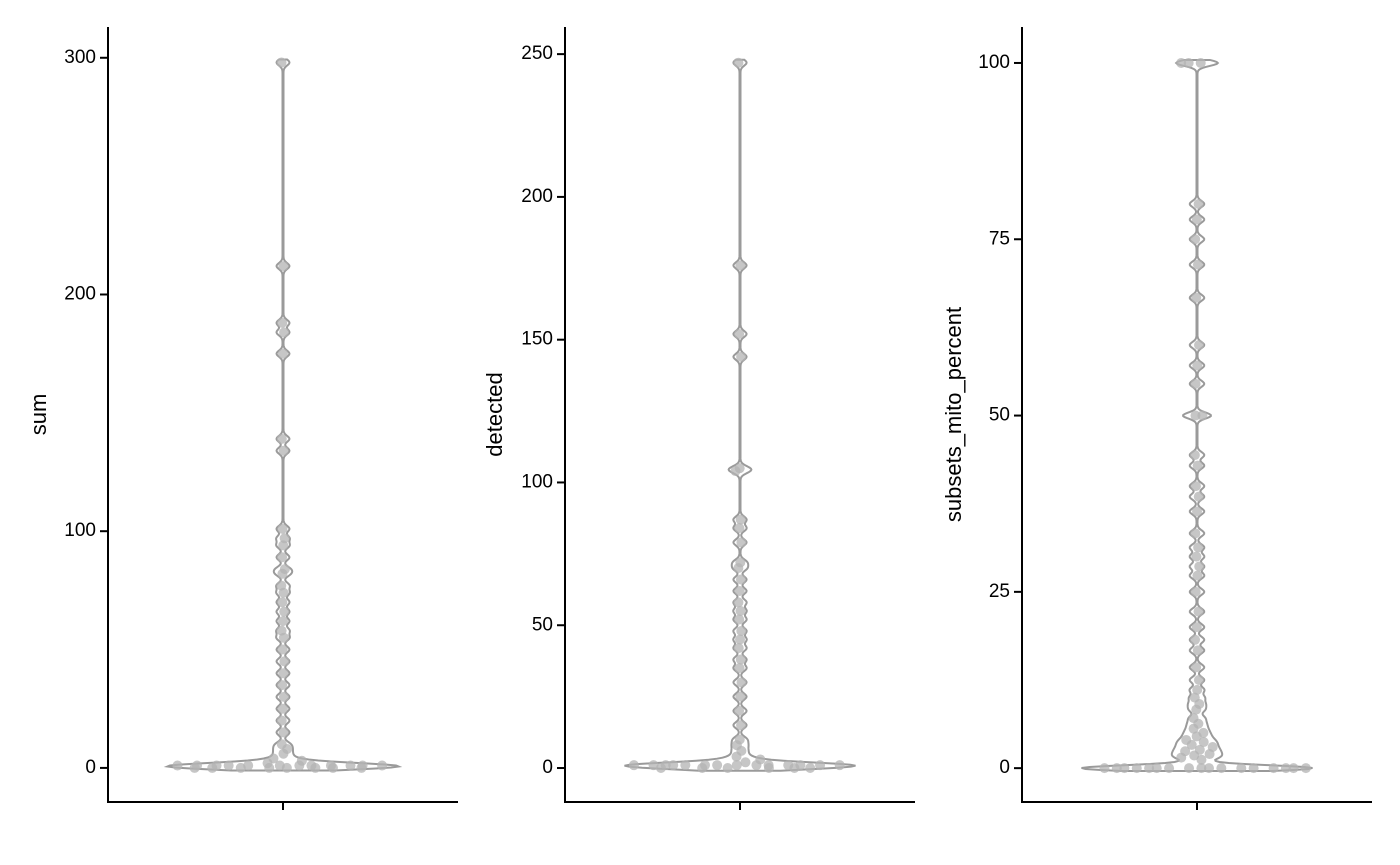 This screenshot has height=865, width=1400. What do you see at coordinates (999, 591) in the screenshot?
I see `y-tick-label: 25` at bounding box center [999, 591].